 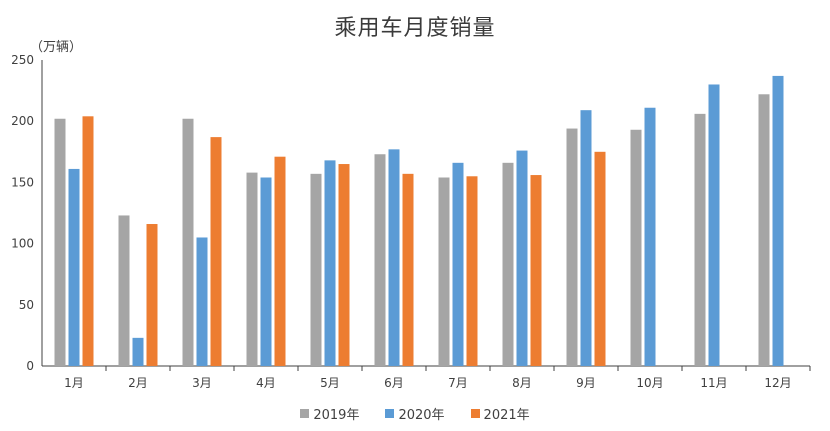 What do you see at coordinates (27, 213) in the screenshot?
I see `y-axis: 0 50 100 150 200 250` at bounding box center [27, 213].